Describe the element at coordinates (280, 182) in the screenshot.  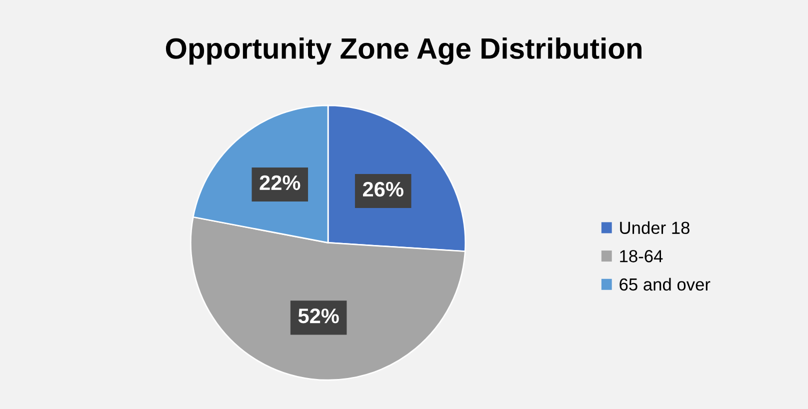
I see `data-label: 22%` at that location.